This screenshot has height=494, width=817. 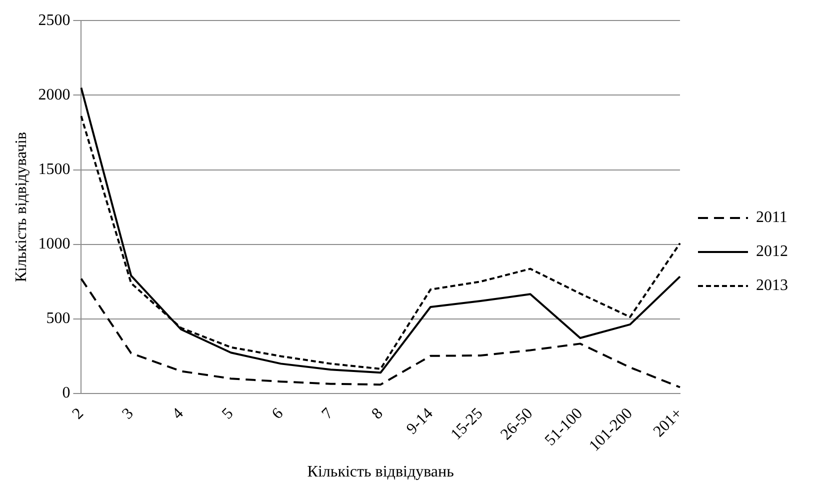 I want to click on legend-label: 2012, so click(x=772, y=251).